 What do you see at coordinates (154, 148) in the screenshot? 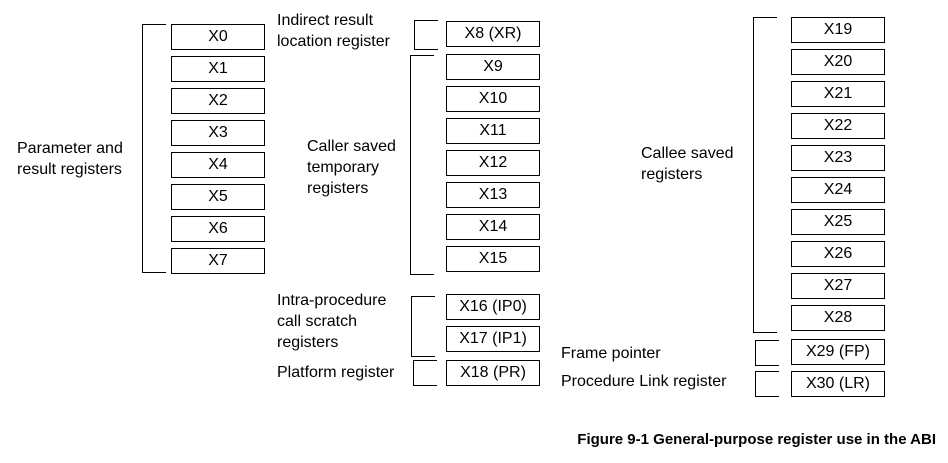
I see `parameter-bracket` at bounding box center [154, 148].